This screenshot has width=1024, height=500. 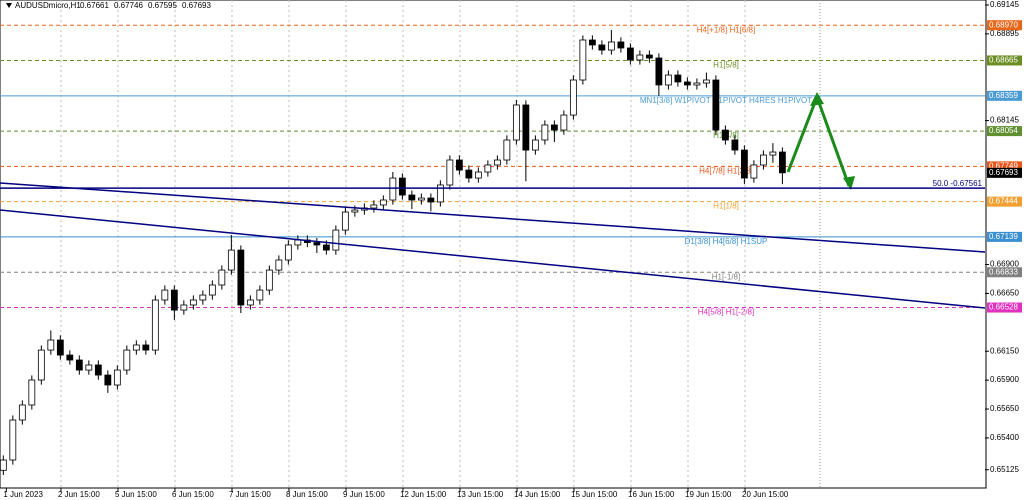 I want to click on y-tick-label: 0.66650, so click(x=1004, y=293).